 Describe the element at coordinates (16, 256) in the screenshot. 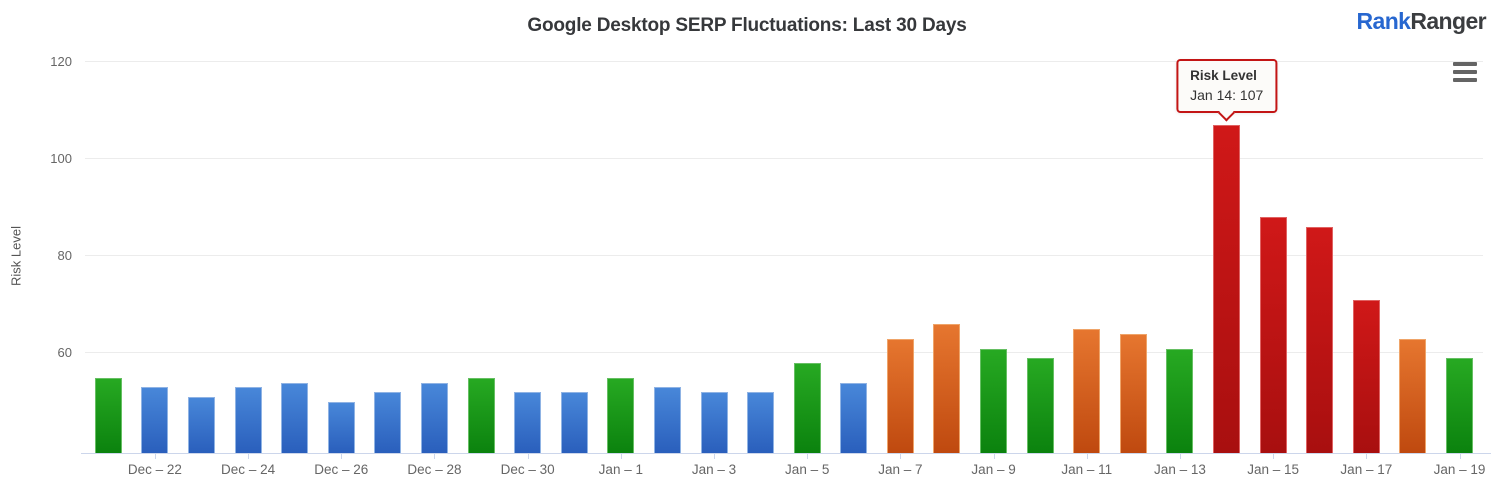

I see `y-axis-title: Risk Level` at that location.